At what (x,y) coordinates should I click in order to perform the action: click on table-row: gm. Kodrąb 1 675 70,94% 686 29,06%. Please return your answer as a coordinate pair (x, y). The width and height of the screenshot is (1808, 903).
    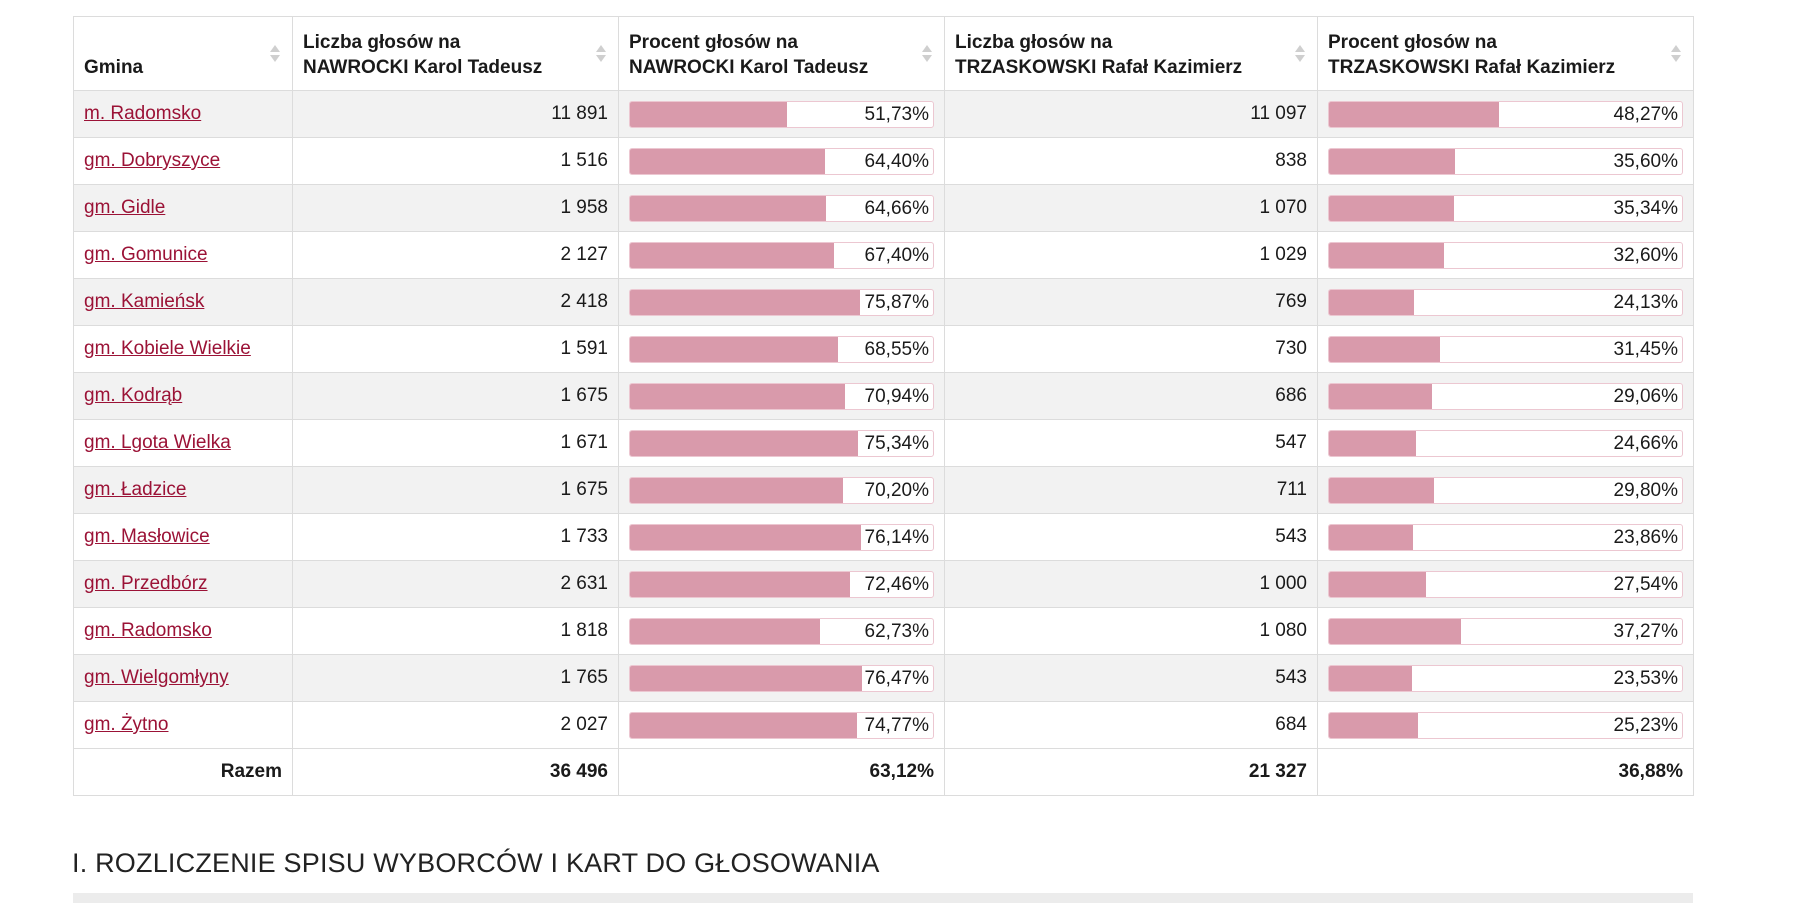
    Looking at the image, I should click on (883, 396).